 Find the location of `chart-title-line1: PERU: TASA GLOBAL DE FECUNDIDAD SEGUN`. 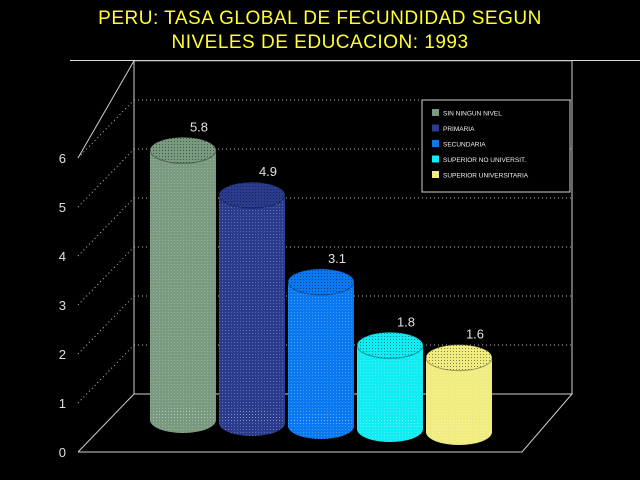

chart-title-line1: PERU: TASA GLOBAL DE FECUNDIDAD SEGUN is located at coordinates (320, 18).